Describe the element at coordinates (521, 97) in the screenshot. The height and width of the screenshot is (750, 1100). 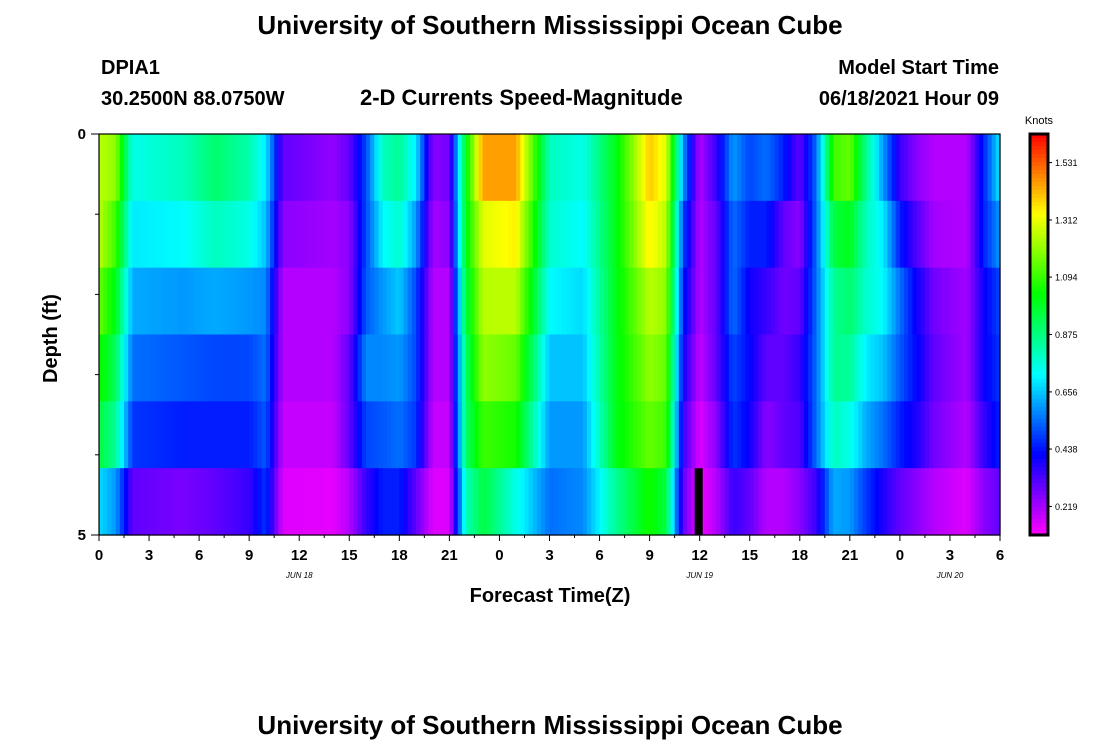
I see `plot-title: 2-D Currents Speed-Magnitude` at that location.